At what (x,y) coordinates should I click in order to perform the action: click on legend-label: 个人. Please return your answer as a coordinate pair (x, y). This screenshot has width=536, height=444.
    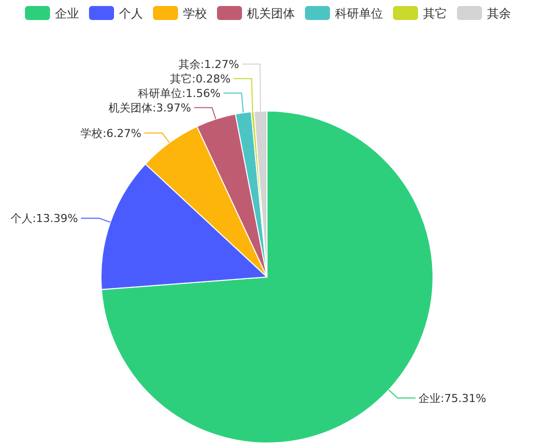
    Looking at the image, I should click on (131, 13).